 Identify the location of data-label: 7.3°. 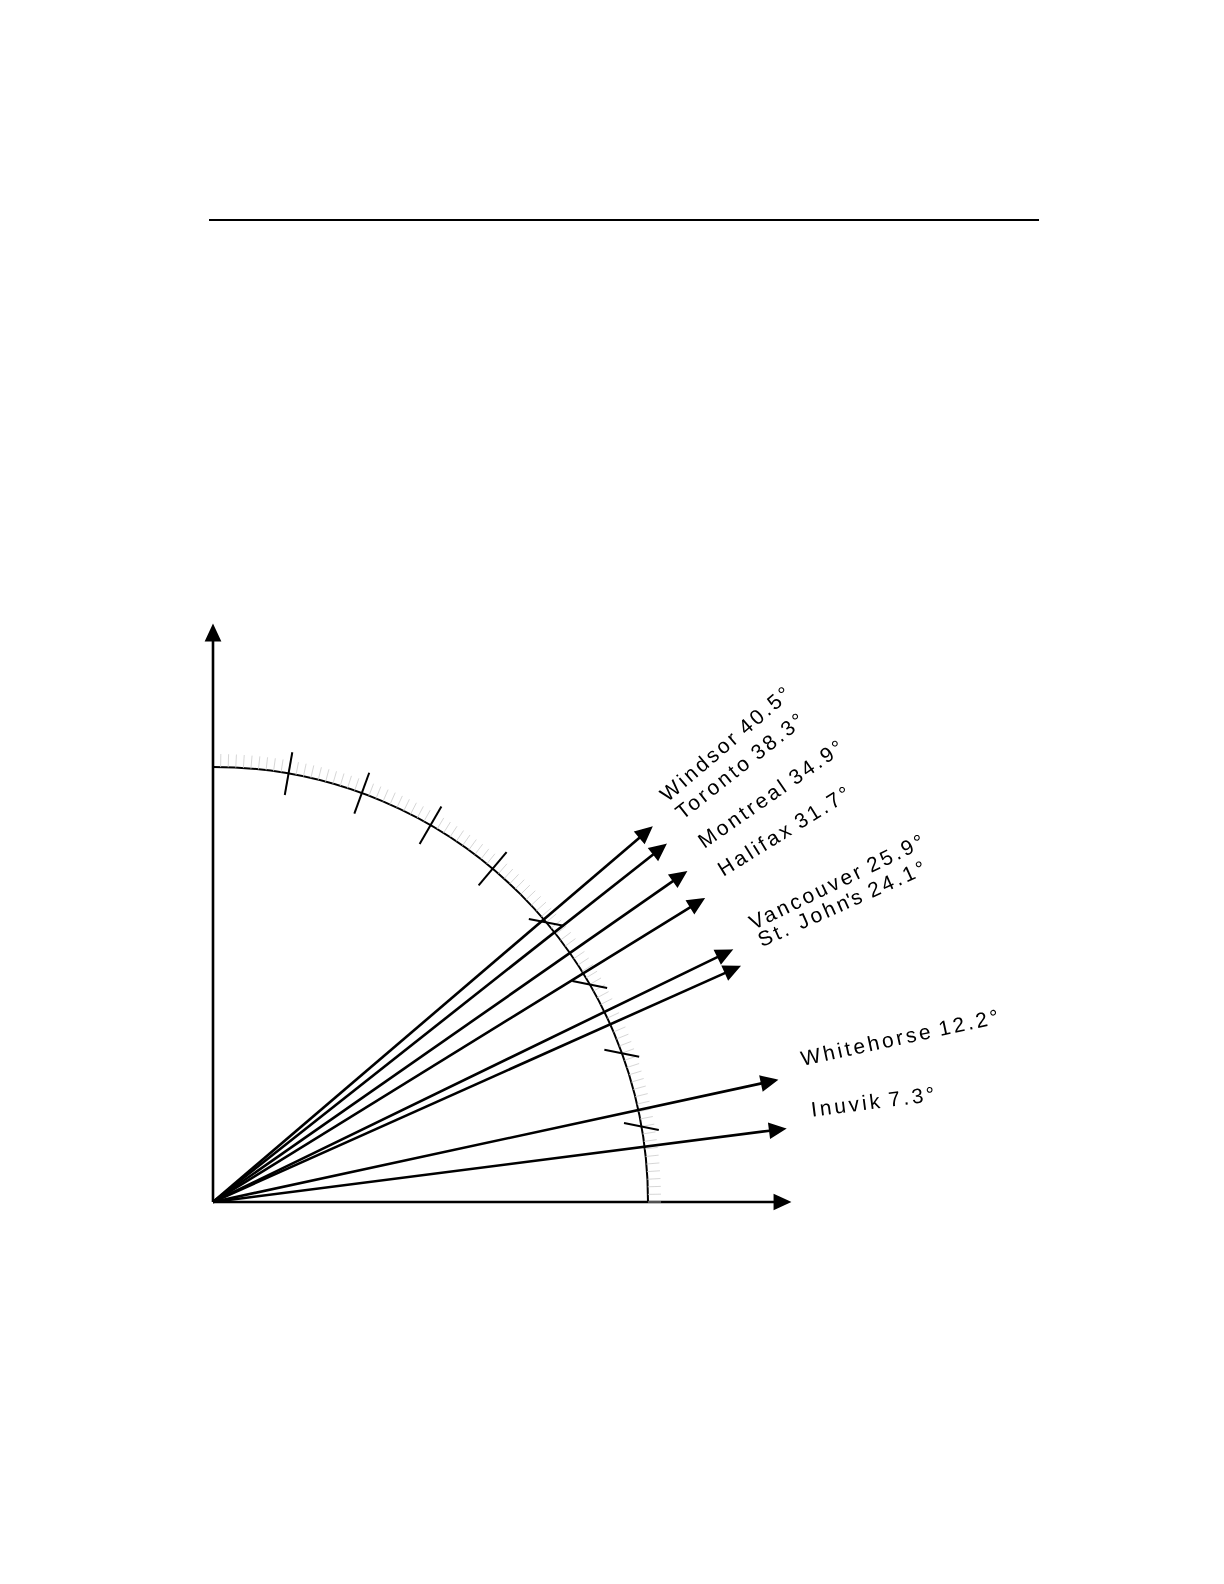
(910, 1096).